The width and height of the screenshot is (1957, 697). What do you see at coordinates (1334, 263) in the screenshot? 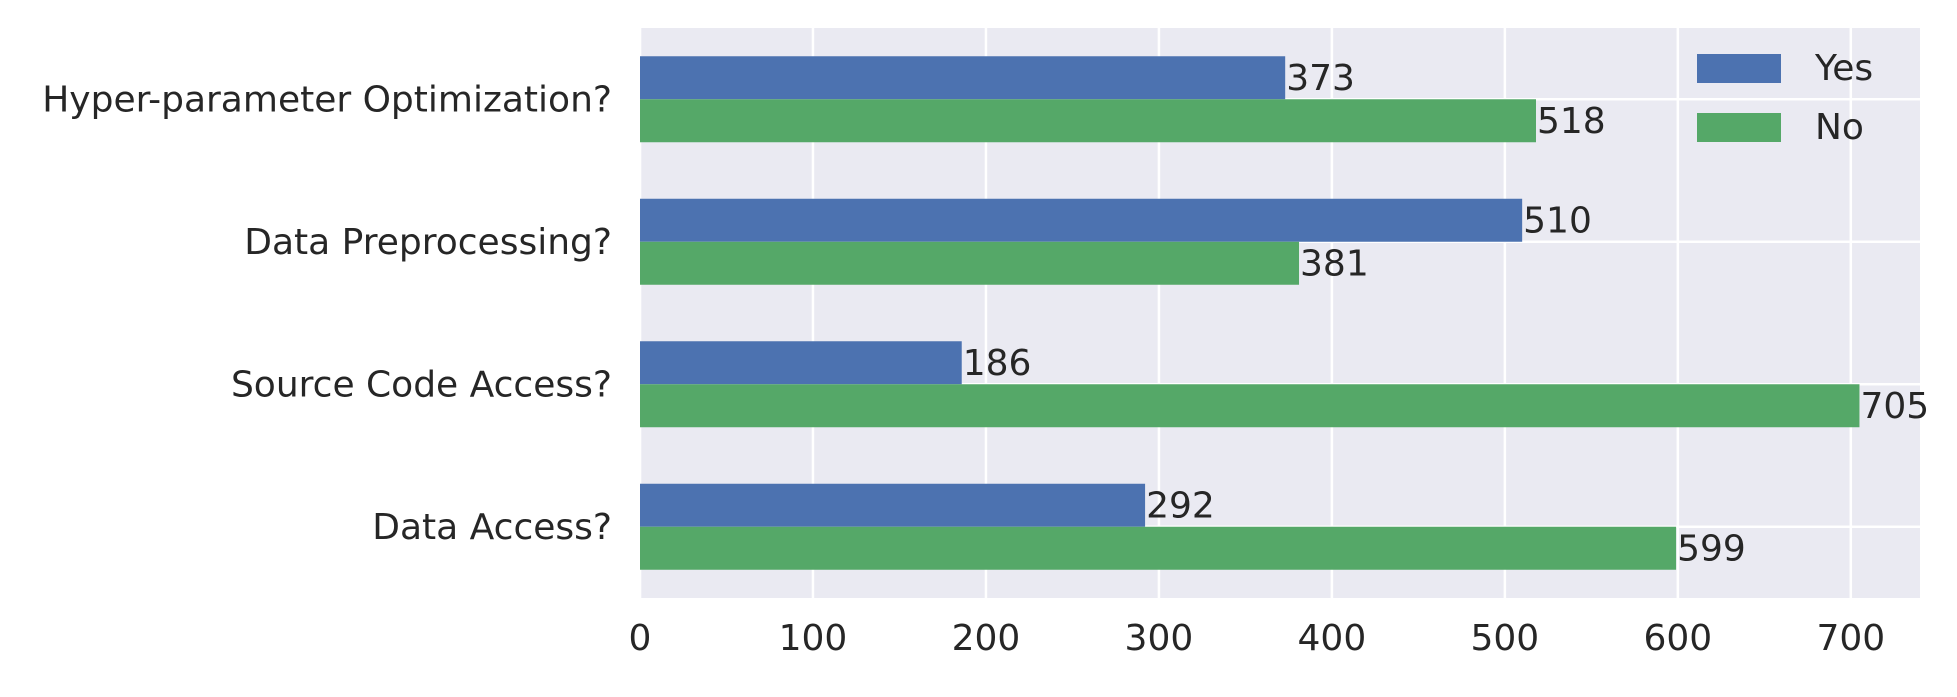
I see `bar-value-label: 381` at bounding box center [1334, 263].